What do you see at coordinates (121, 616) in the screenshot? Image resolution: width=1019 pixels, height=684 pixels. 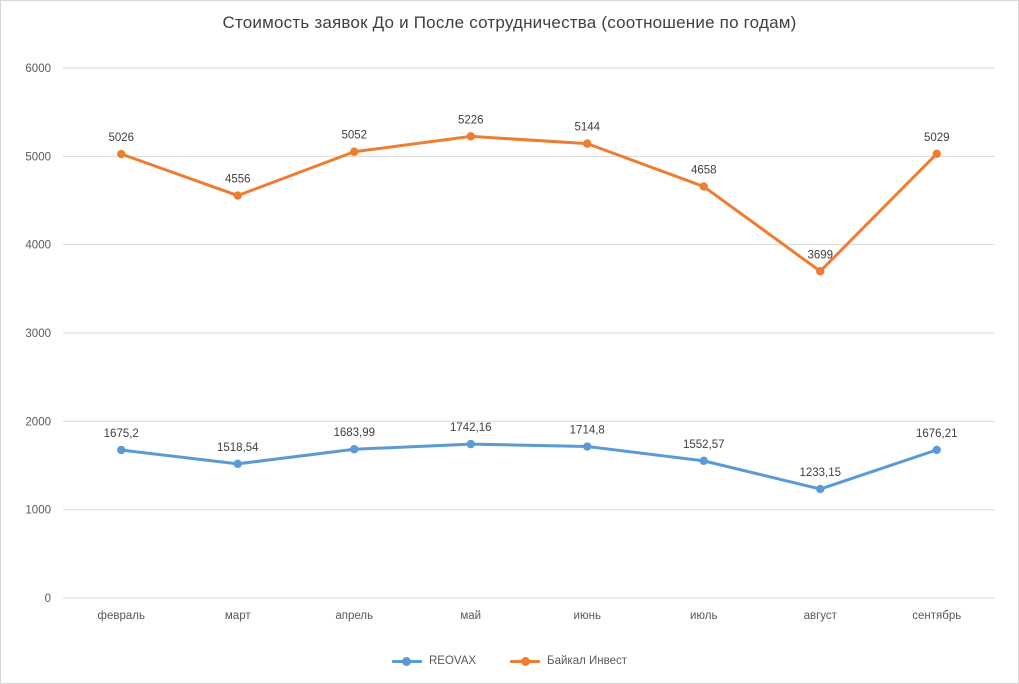 I see `x-axis-label: февраль` at bounding box center [121, 616].